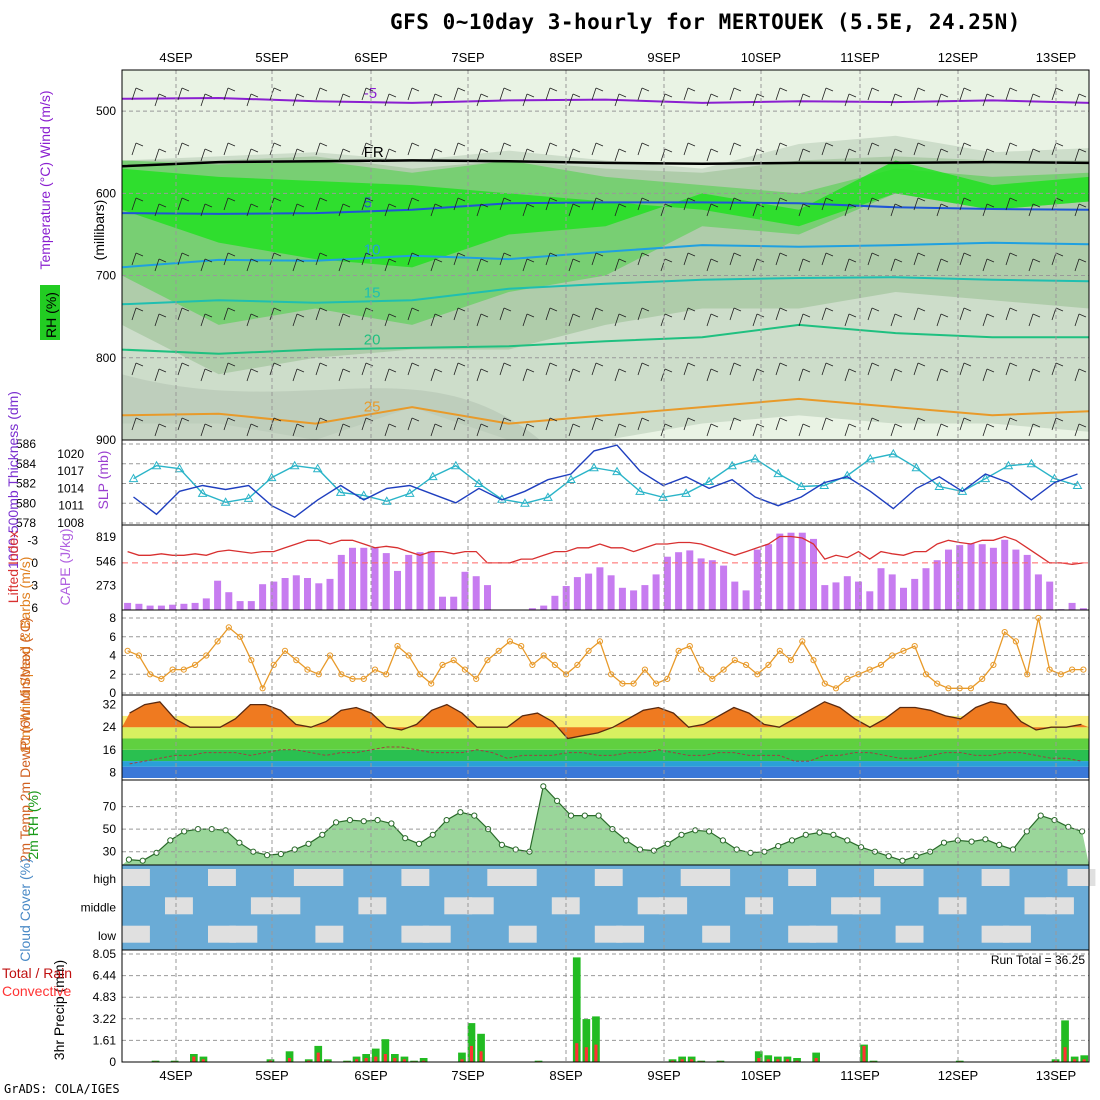  I want to click on y-tick-label: 546, so click(106, 561).